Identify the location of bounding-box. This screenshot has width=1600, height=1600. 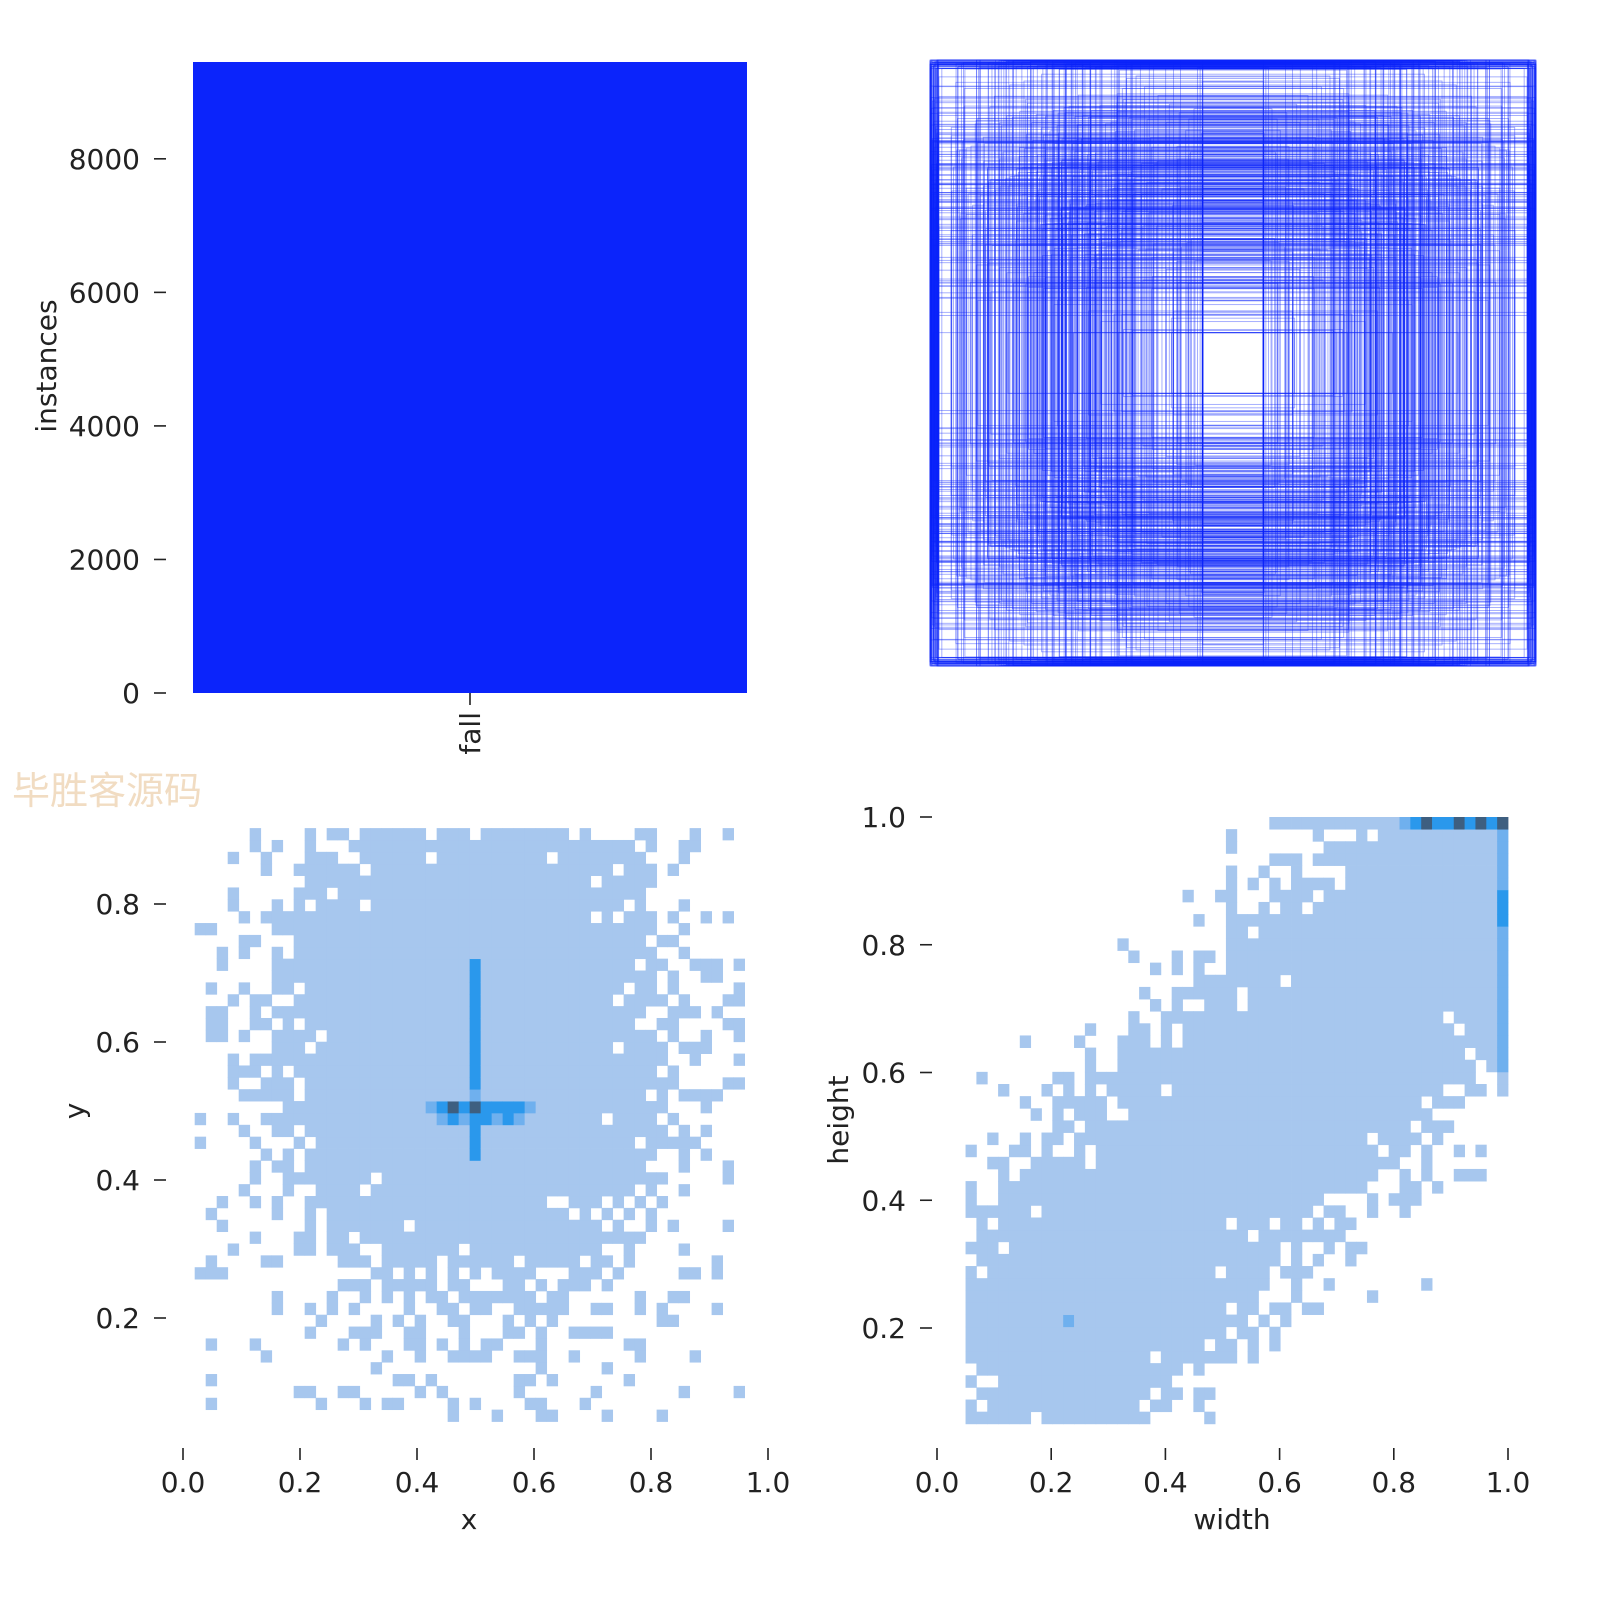
(1233, 363).